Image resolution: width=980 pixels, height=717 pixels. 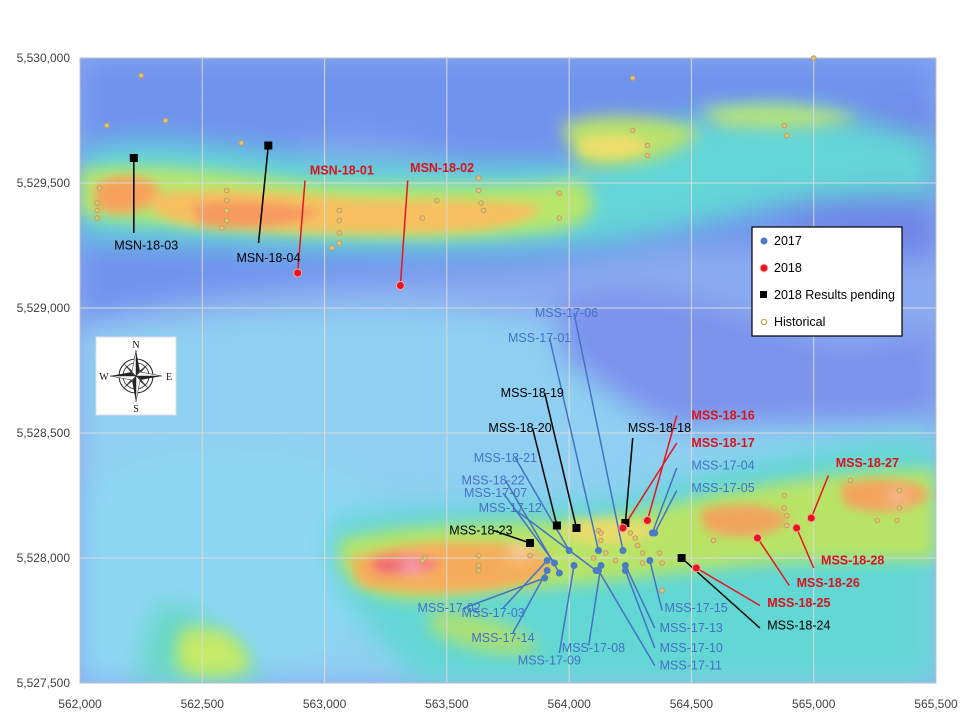 I want to click on hole-label-mss-17-03: MSS-17-03, so click(x=493, y=613).